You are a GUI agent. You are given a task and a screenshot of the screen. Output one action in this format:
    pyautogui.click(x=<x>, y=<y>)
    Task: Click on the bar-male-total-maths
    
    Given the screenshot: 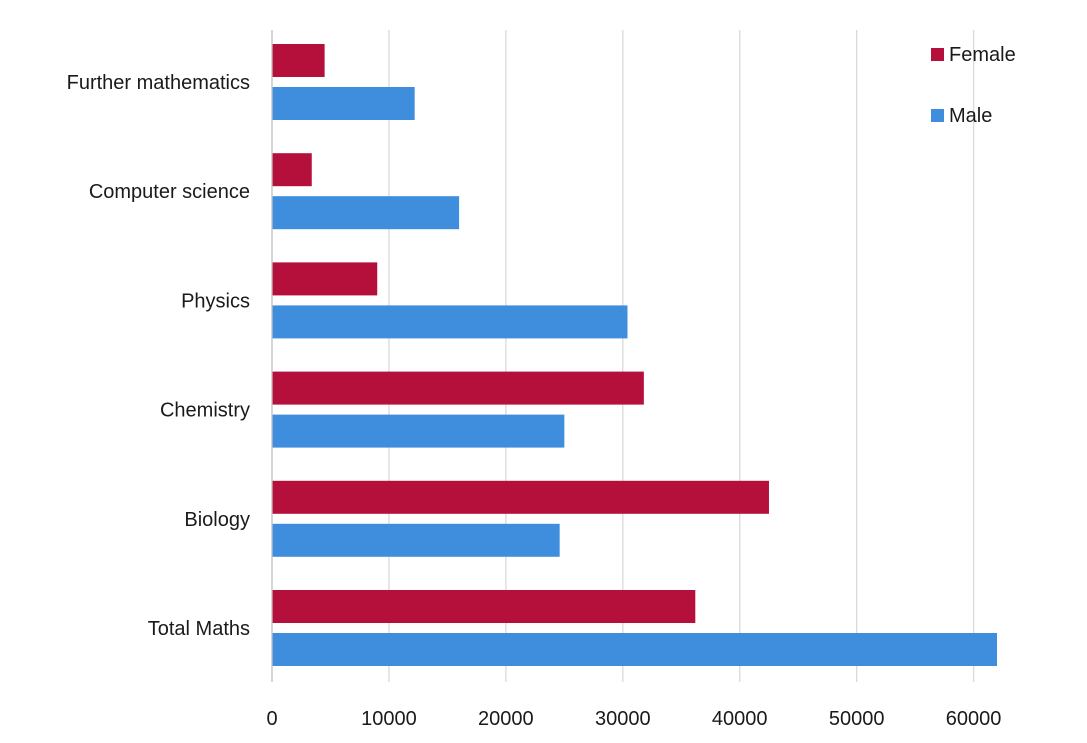 What is the action you would take?
    pyautogui.click(x=634, y=649)
    